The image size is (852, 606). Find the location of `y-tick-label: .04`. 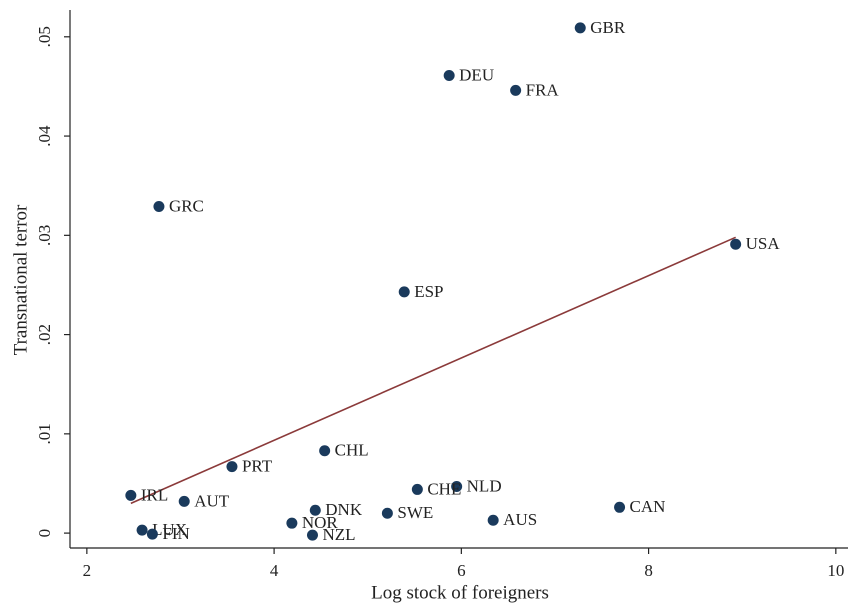

y-tick-label: .04 is located at coordinates (44, 136).